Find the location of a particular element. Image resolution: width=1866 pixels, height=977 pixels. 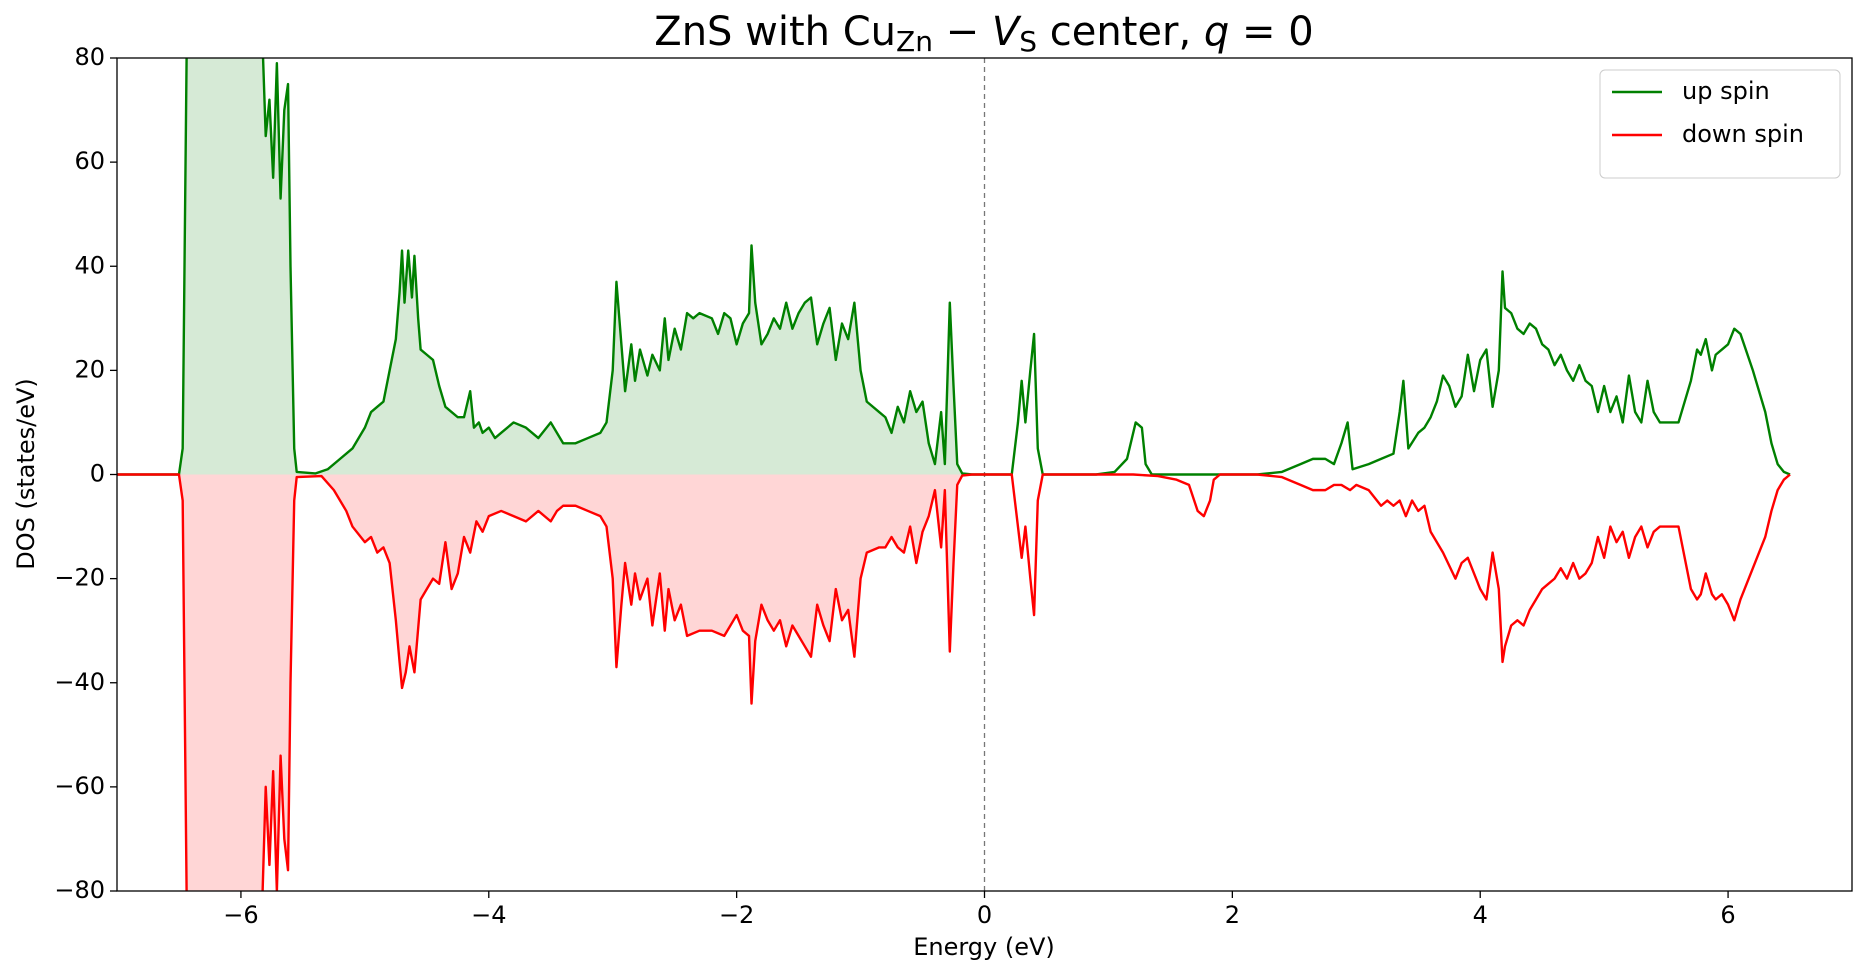

x-tick-label: 0 is located at coordinates (984, 915).